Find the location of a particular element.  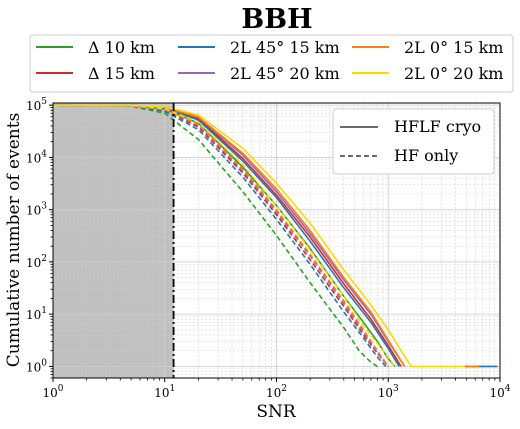

y-tick-label: 10² is located at coordinates (36, 262).